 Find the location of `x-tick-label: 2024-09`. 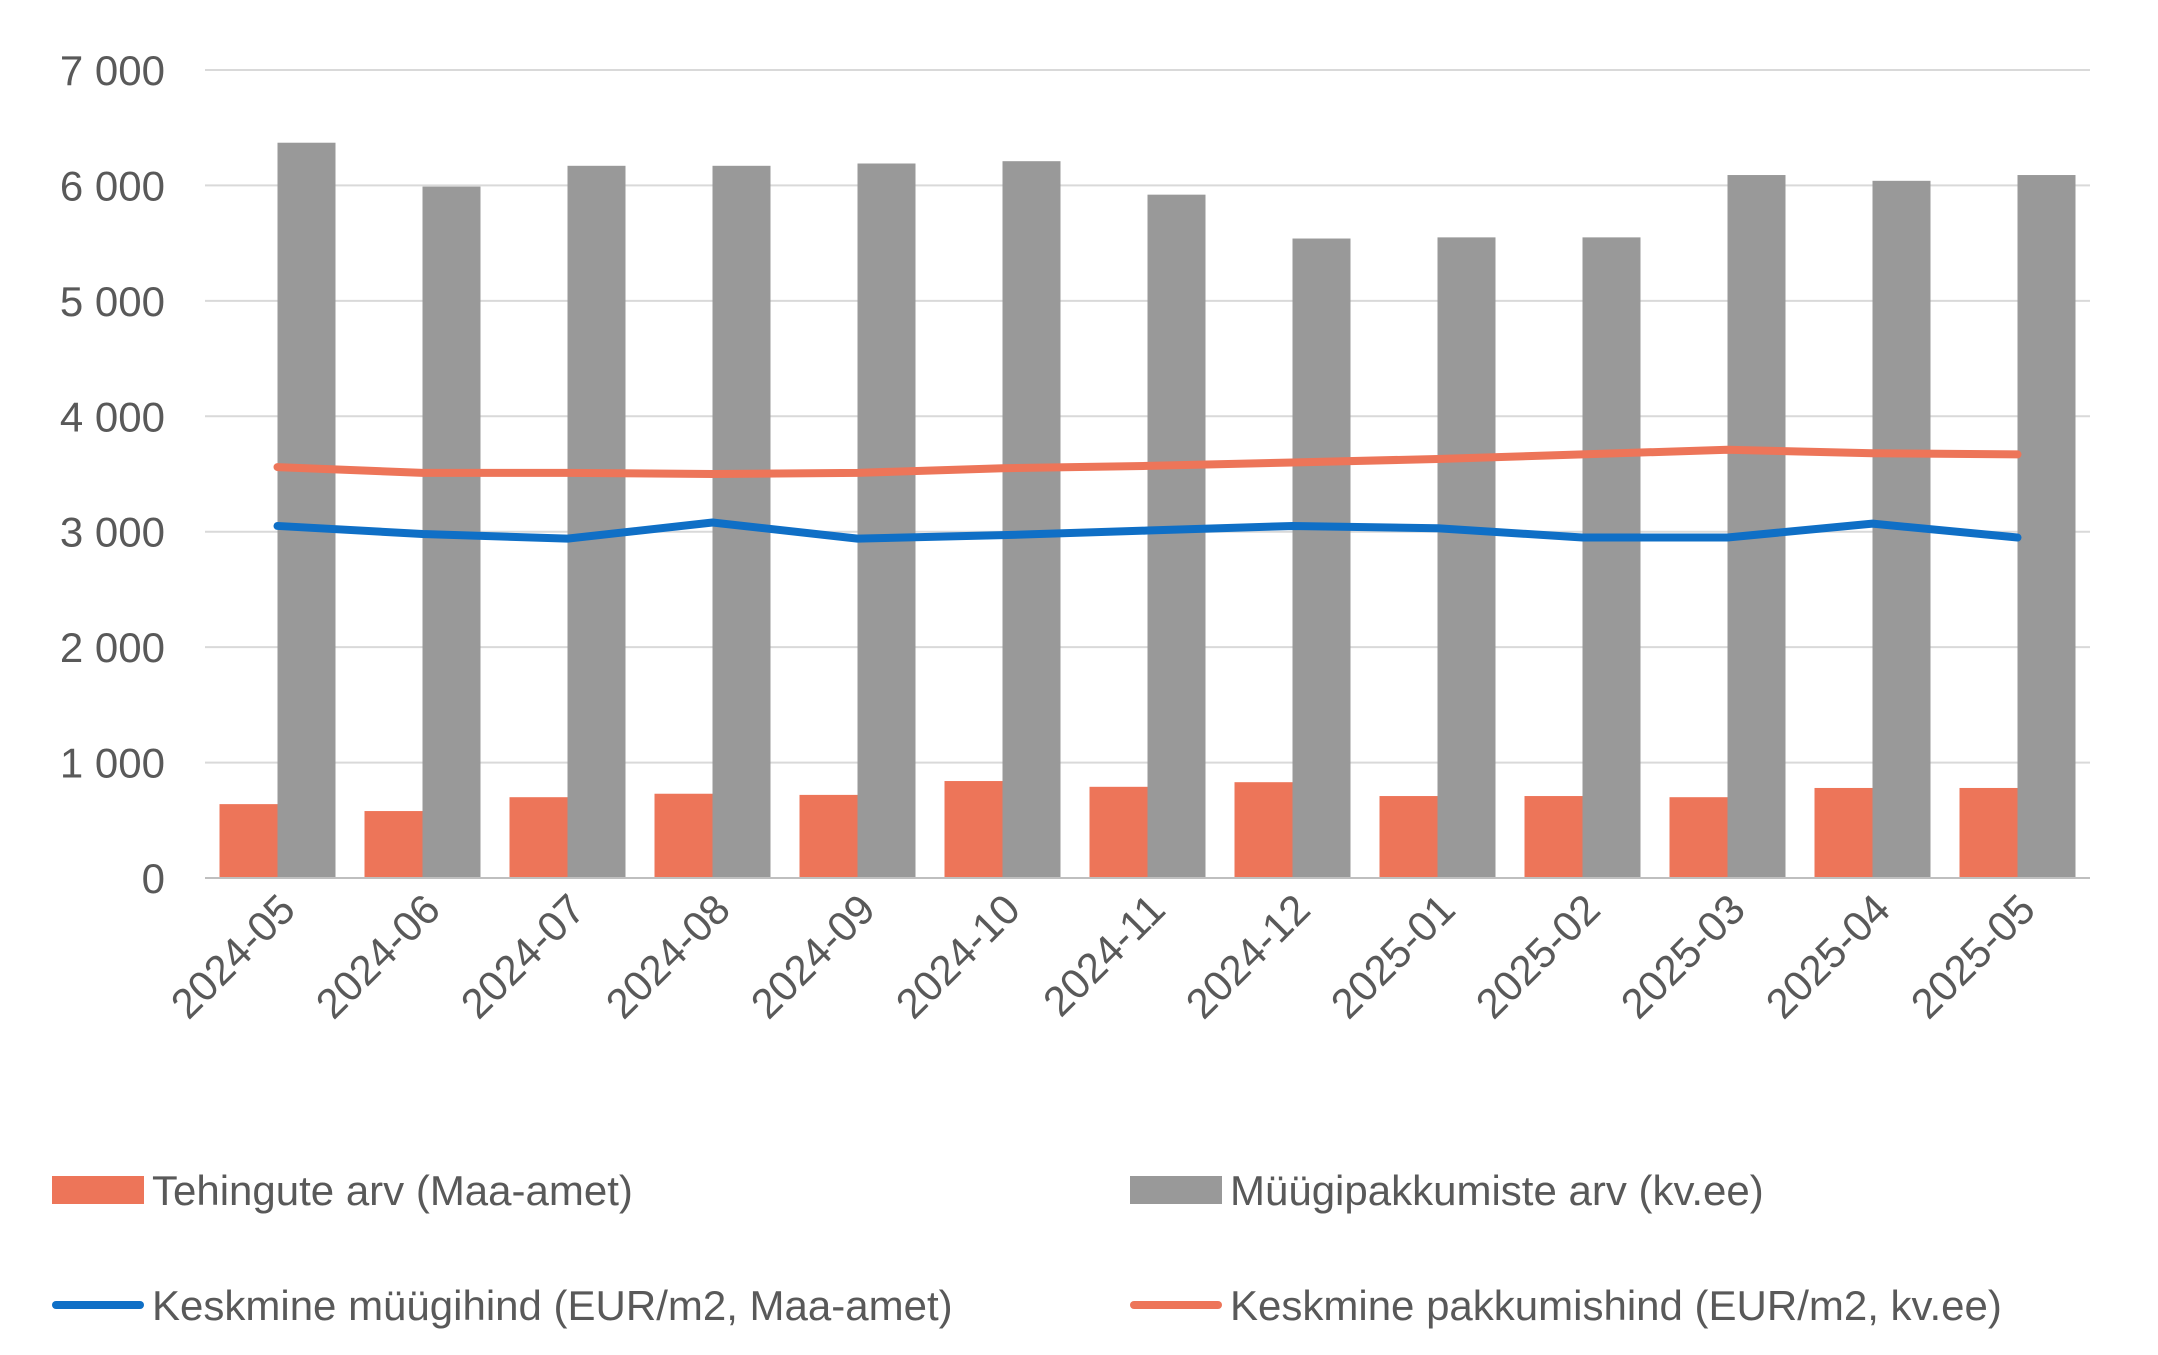

x-tick-label: 2024-09 is located at coordinates (813, 956).